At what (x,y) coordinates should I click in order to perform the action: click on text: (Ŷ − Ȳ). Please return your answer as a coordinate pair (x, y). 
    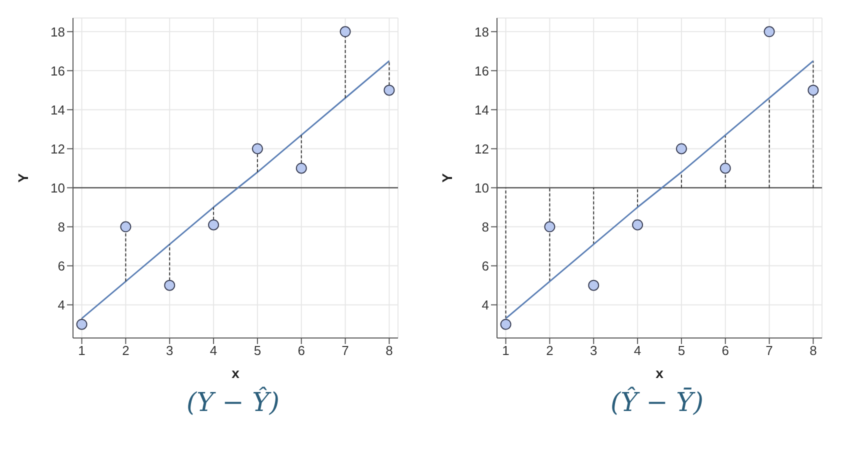
    Looking at the image, I should click on (657, 403).